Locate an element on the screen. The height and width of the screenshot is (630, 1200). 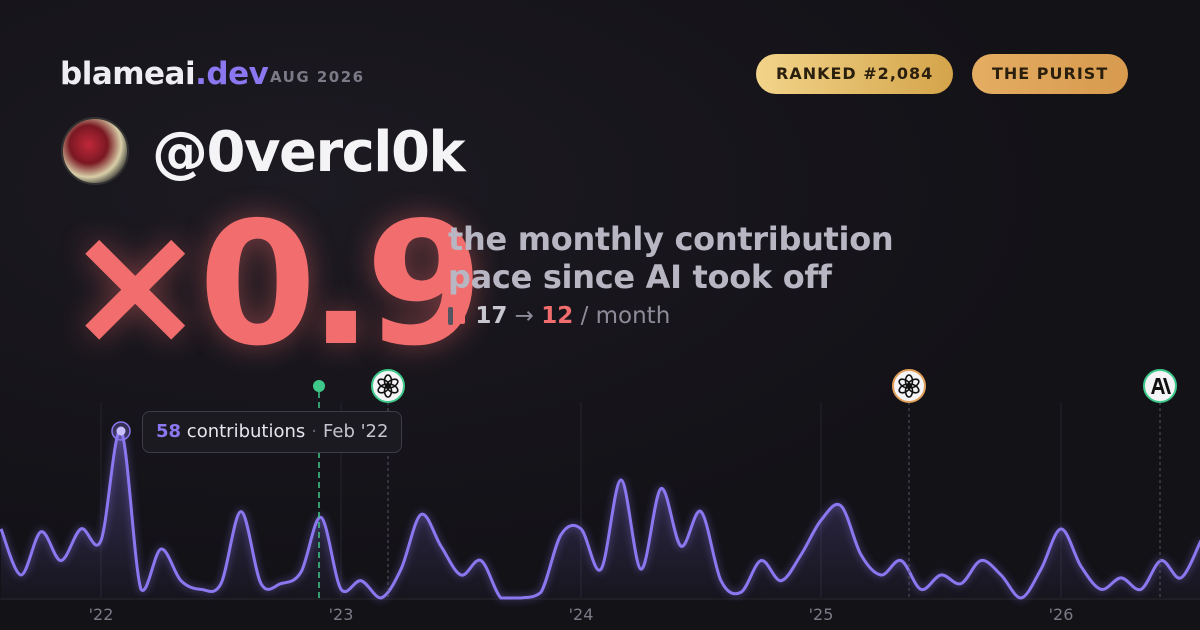
x-tick-label: '22 is located at coordinates (101, 614).